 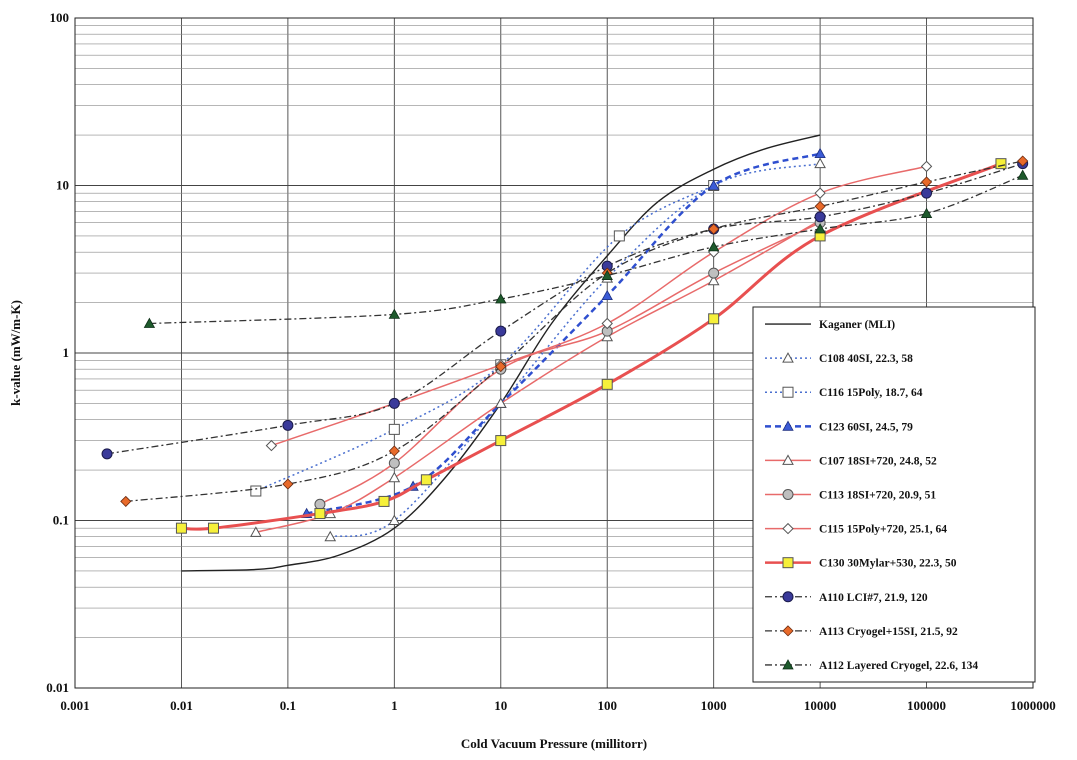 I want to click on x-tick-label: 0.1, so click(x=288, y=705).